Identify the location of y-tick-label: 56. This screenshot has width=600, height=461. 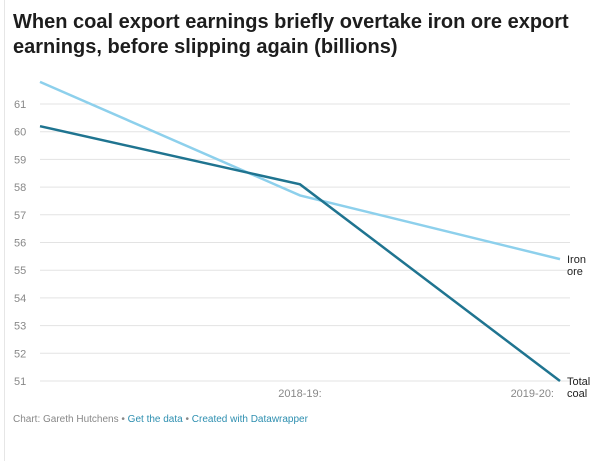
(20, 244).